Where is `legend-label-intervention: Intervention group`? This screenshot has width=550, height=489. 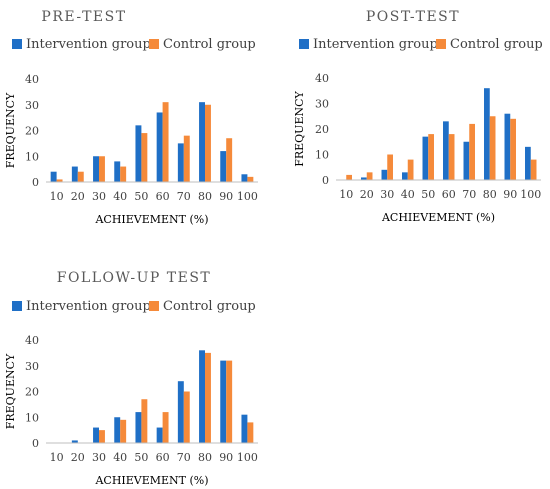
legend-label-intervention: Intervention group is located at coordinates (375, 44).